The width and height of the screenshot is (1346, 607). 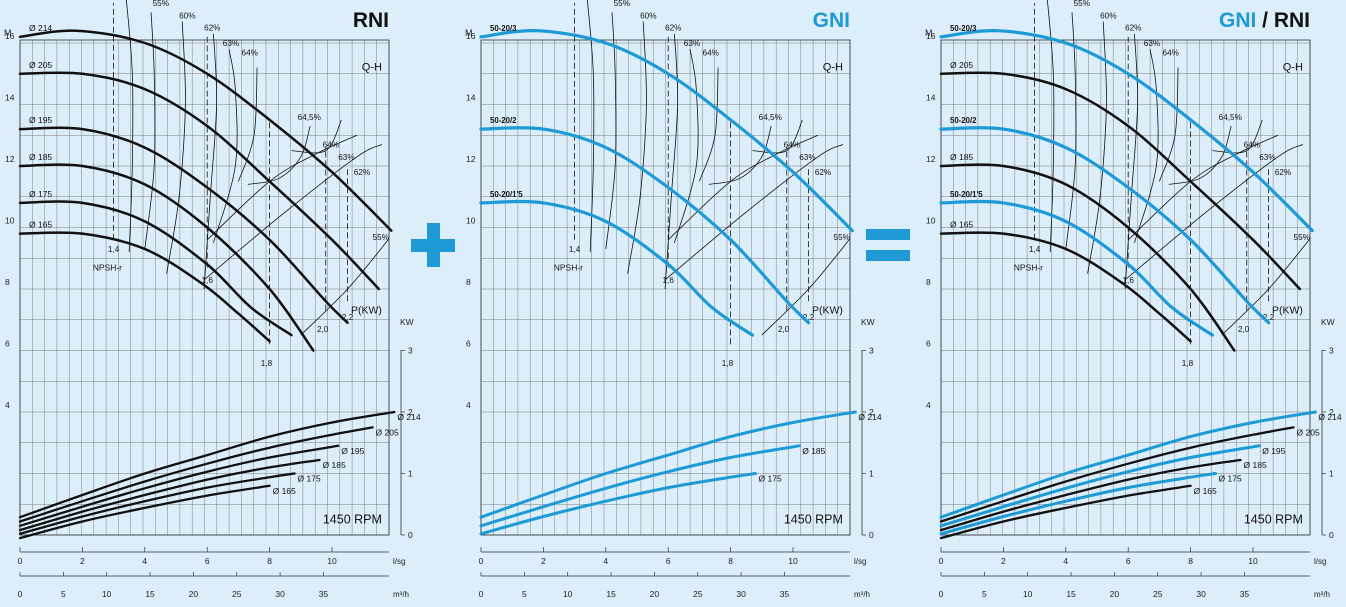 I want to click on rpm-label: 1450 RPM, so click(x=813, y=519).